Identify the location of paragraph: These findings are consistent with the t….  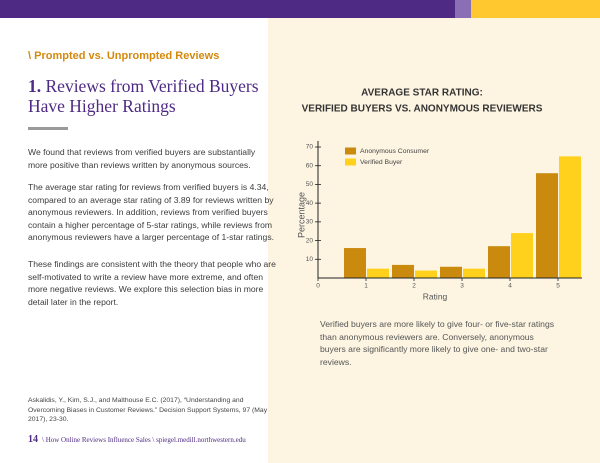
(152, 283).